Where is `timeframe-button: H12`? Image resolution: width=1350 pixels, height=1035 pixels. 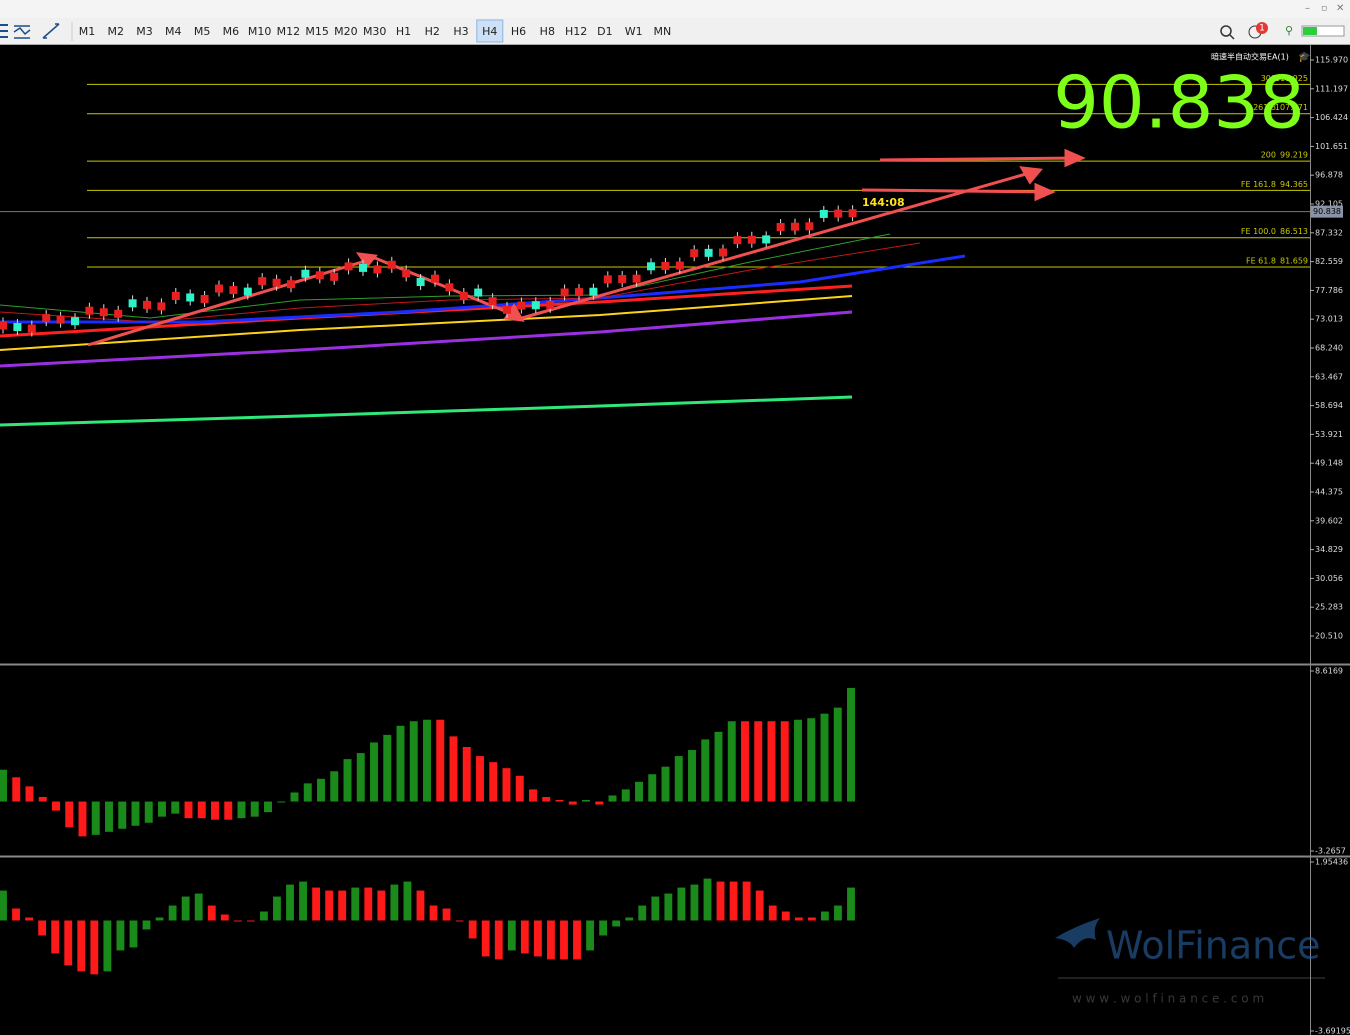
timeframe-button: H12 is located at coordinates (576, 31).